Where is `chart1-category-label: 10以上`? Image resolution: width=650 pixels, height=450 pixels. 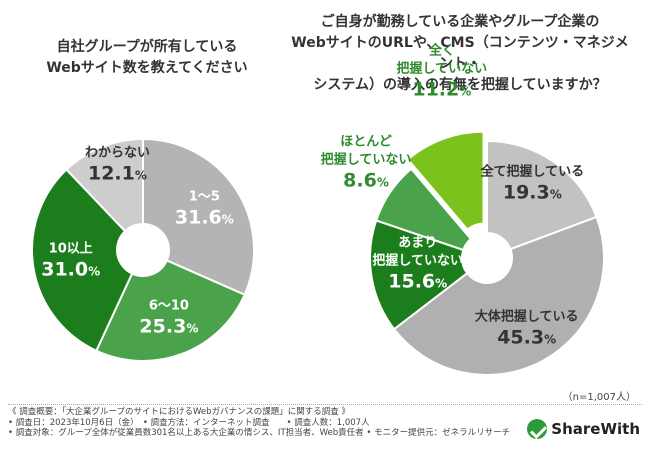
chart1-category-label: 10以上 is located at coordinates (70, 249).